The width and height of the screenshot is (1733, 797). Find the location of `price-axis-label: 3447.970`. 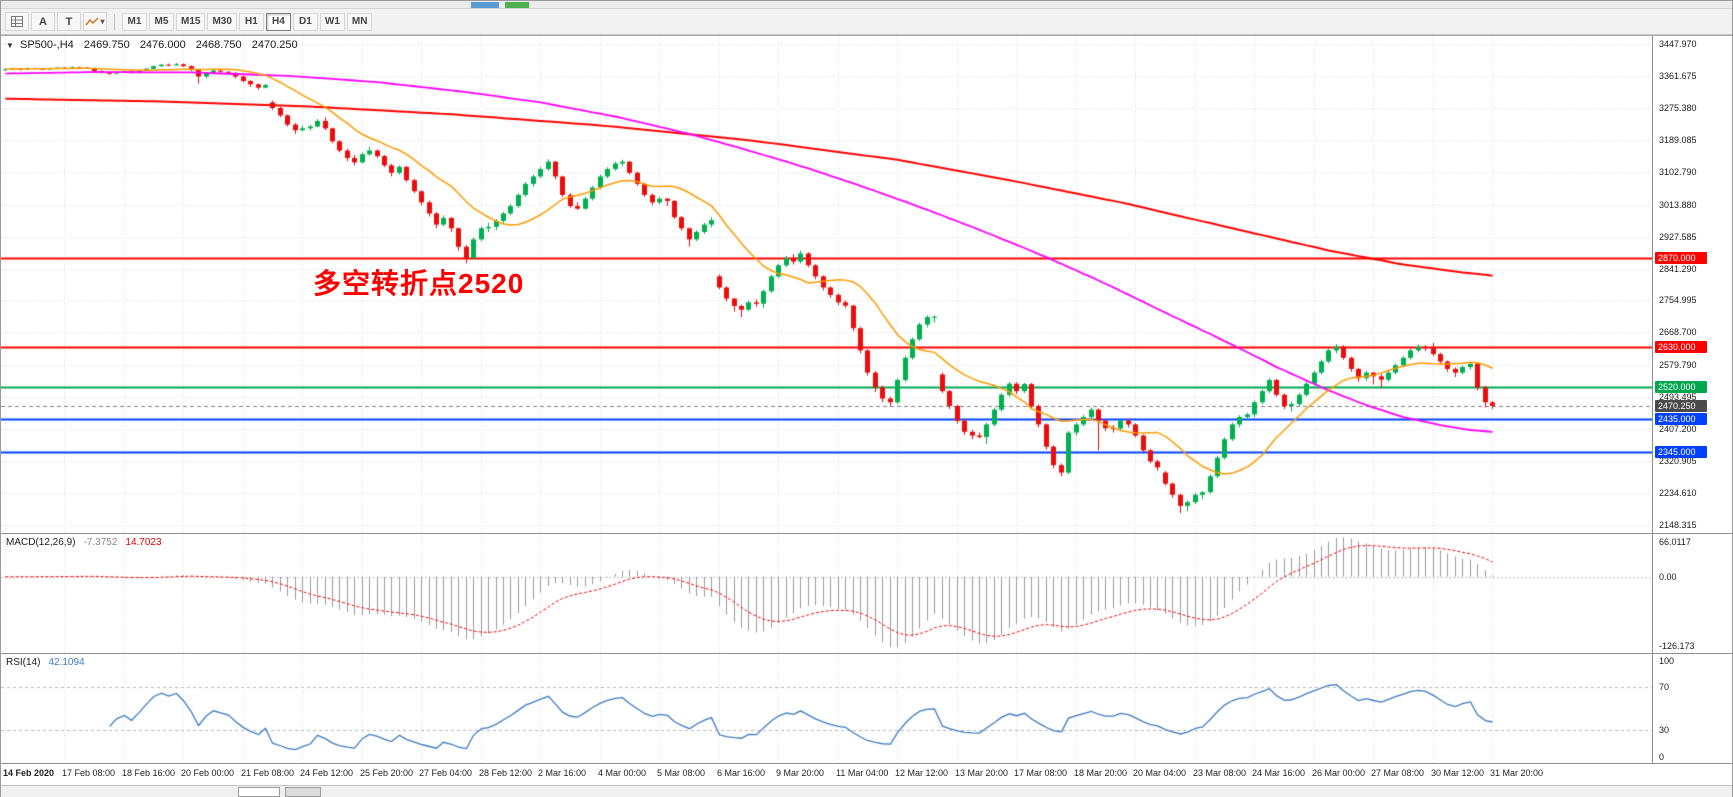

price-axis-label: 3447.970 is located at coordinates (1678, 43).